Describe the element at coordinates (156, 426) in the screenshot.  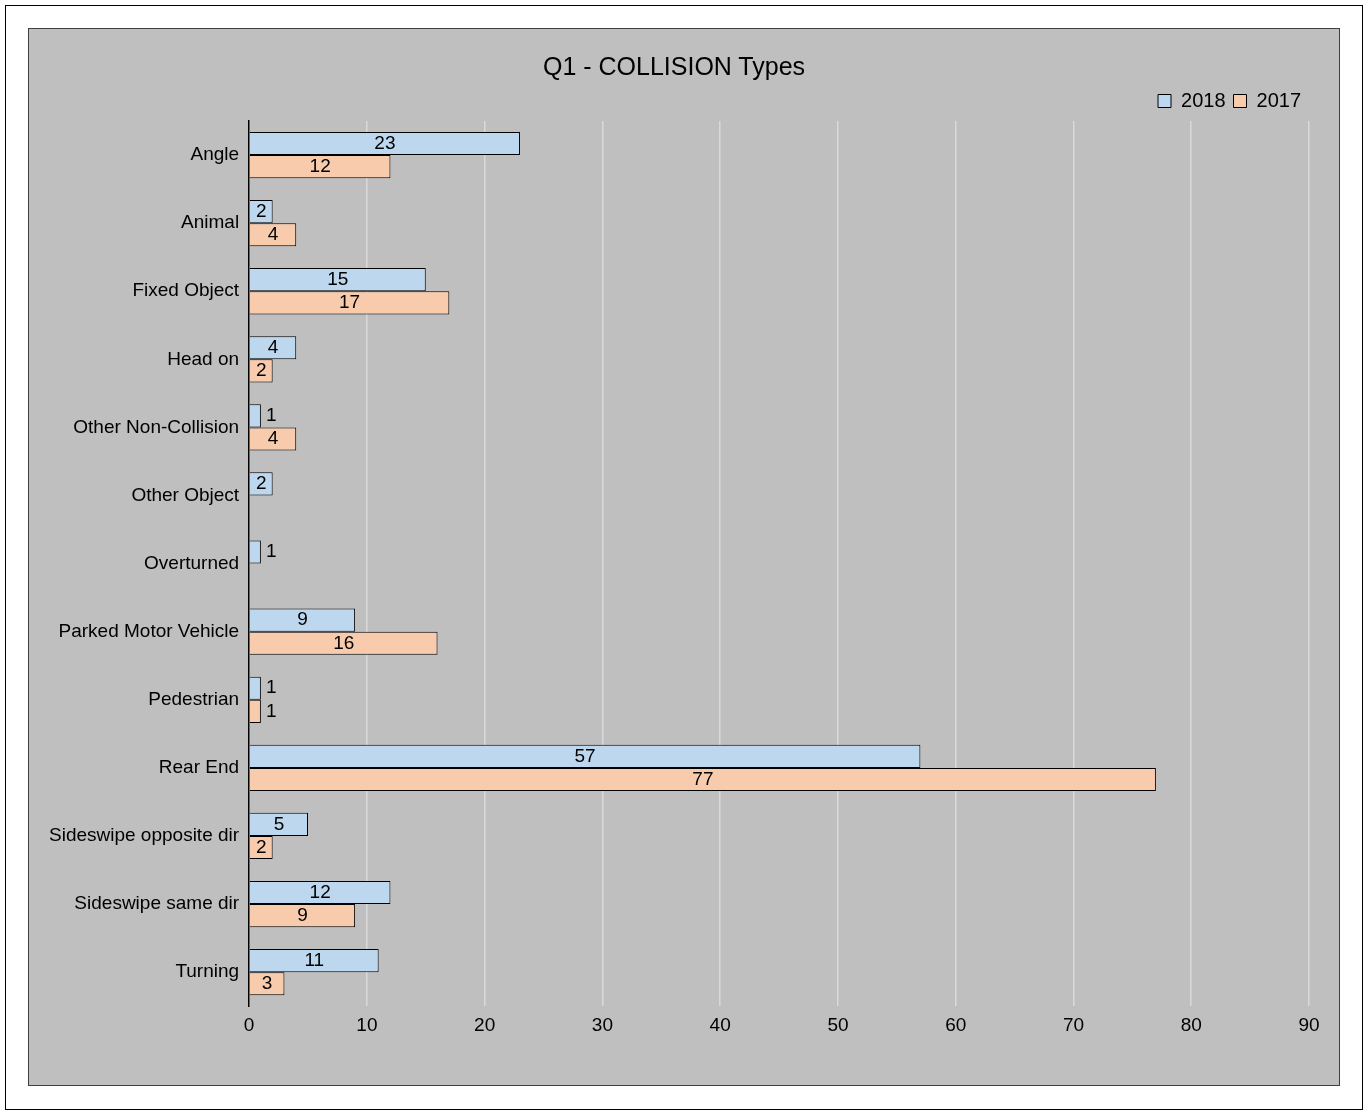
I see `y-tick-label: Other Non-Collision` at that location.